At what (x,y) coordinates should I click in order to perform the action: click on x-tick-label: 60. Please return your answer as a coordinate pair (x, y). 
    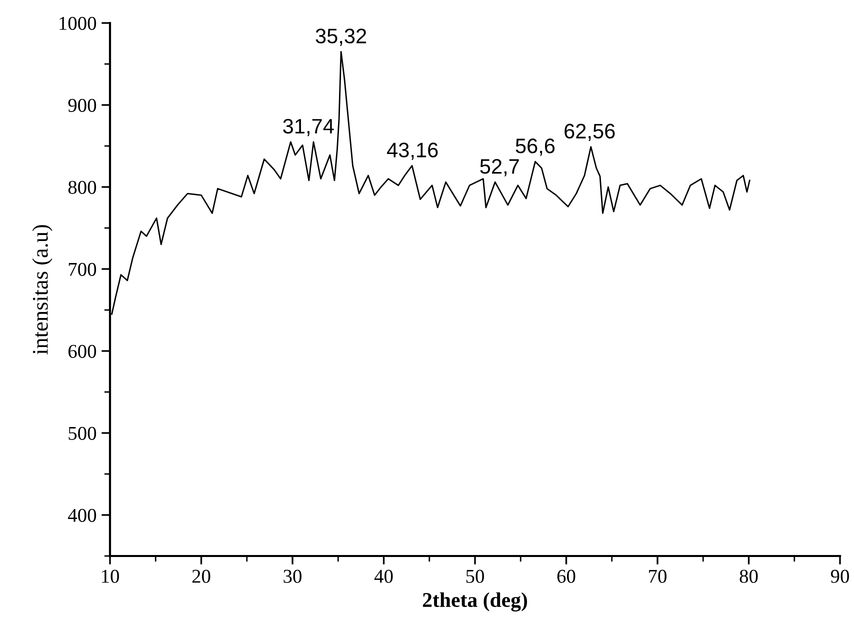
    Looking at the image, I should click on (566, 576).